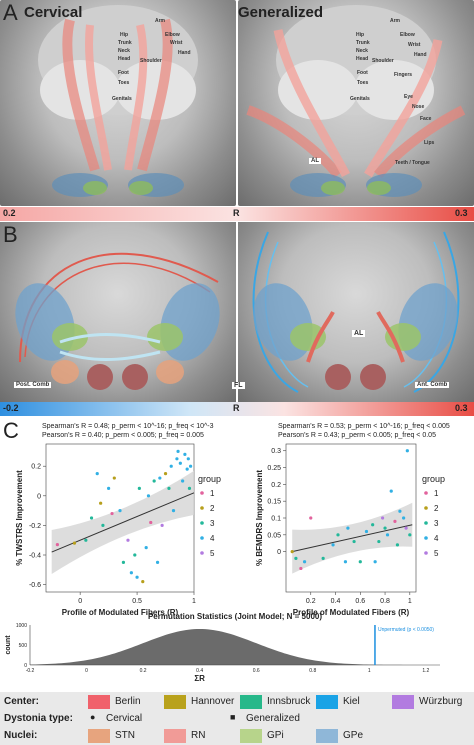 The image size is (474, 745). I want to click on fiber-rendering-generalized-svg, so click(356, 101).